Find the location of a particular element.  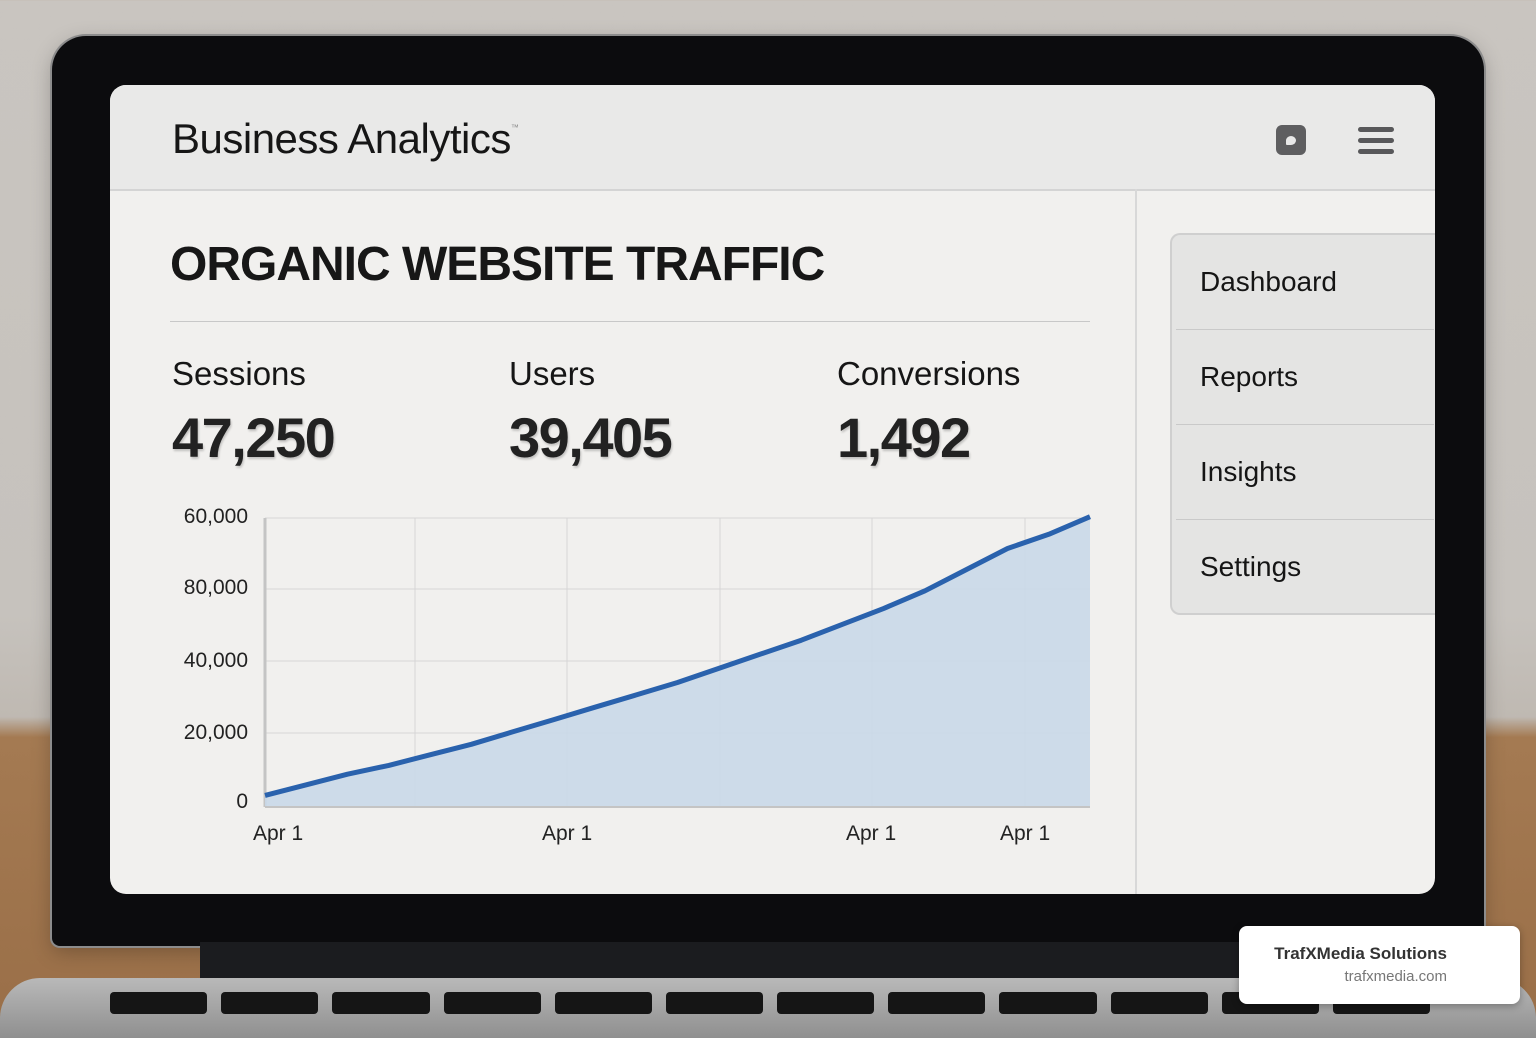

brand-watermark: TrafXMedia Solutions trafxmedia.com is located at coordinates (1379, 965).